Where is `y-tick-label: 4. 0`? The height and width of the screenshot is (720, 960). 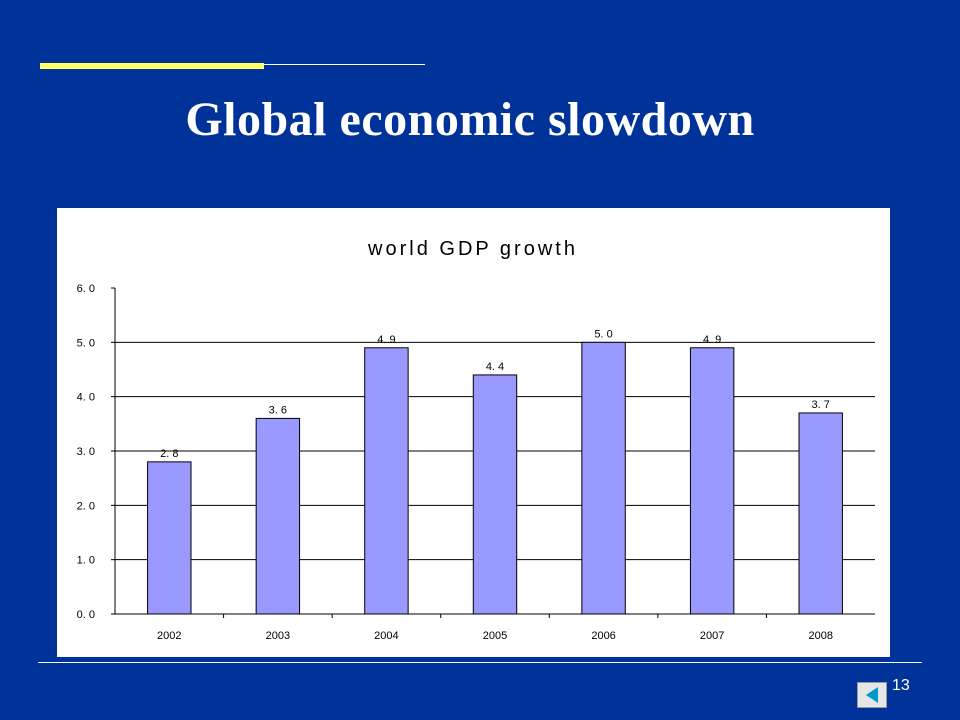 y-tick-label: 4. 0 is located at coordinates (86, 398).